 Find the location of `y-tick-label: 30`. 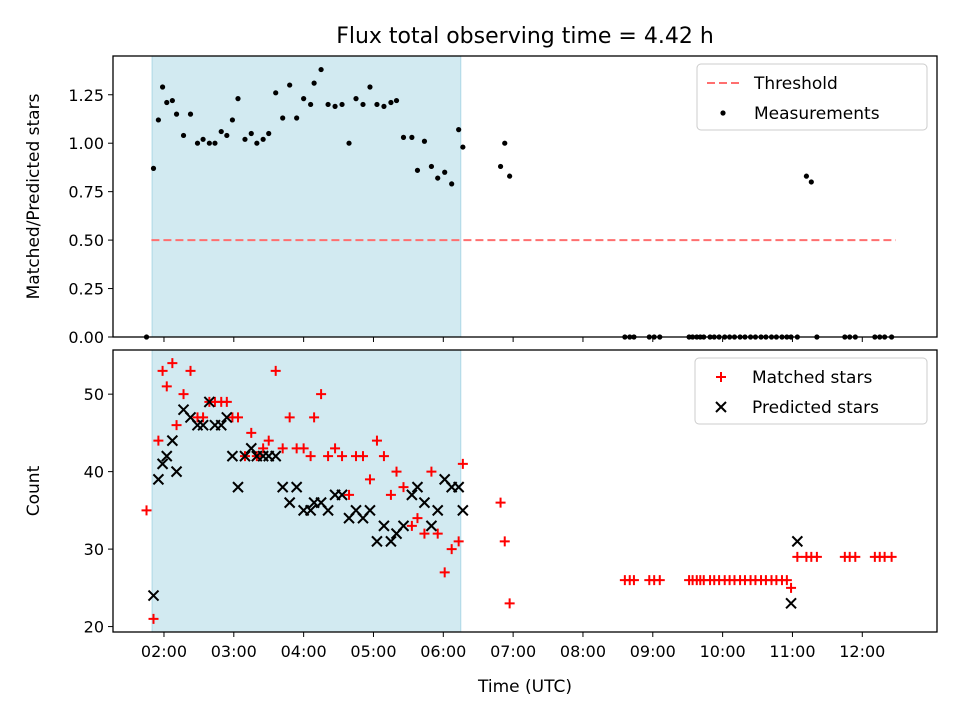

y-tick-label: 30 is located at coordinates (94, 549).